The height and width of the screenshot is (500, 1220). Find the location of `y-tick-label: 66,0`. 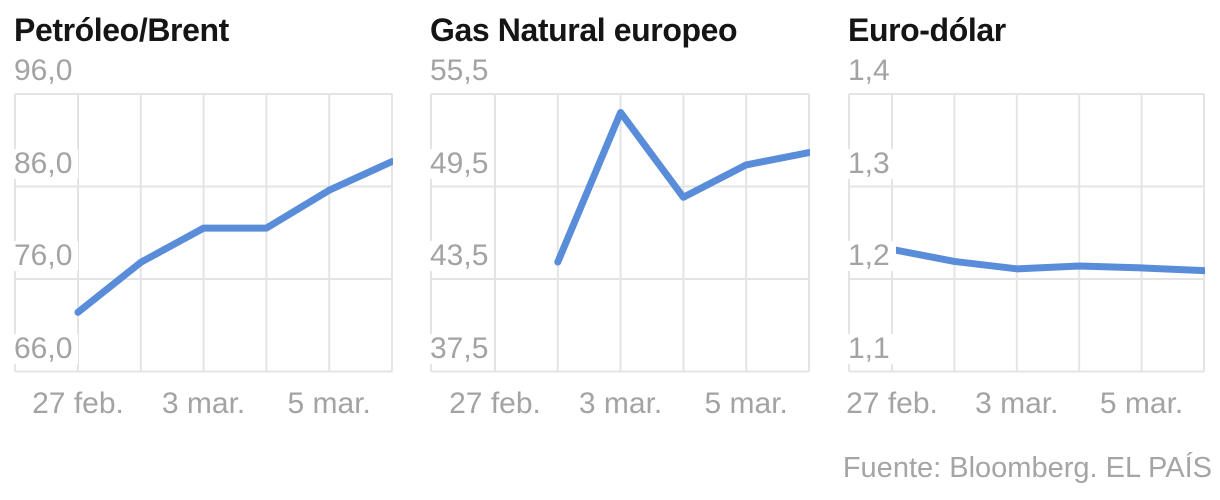

y-tick-label: 66,0 is located at coordinates (46, 348).